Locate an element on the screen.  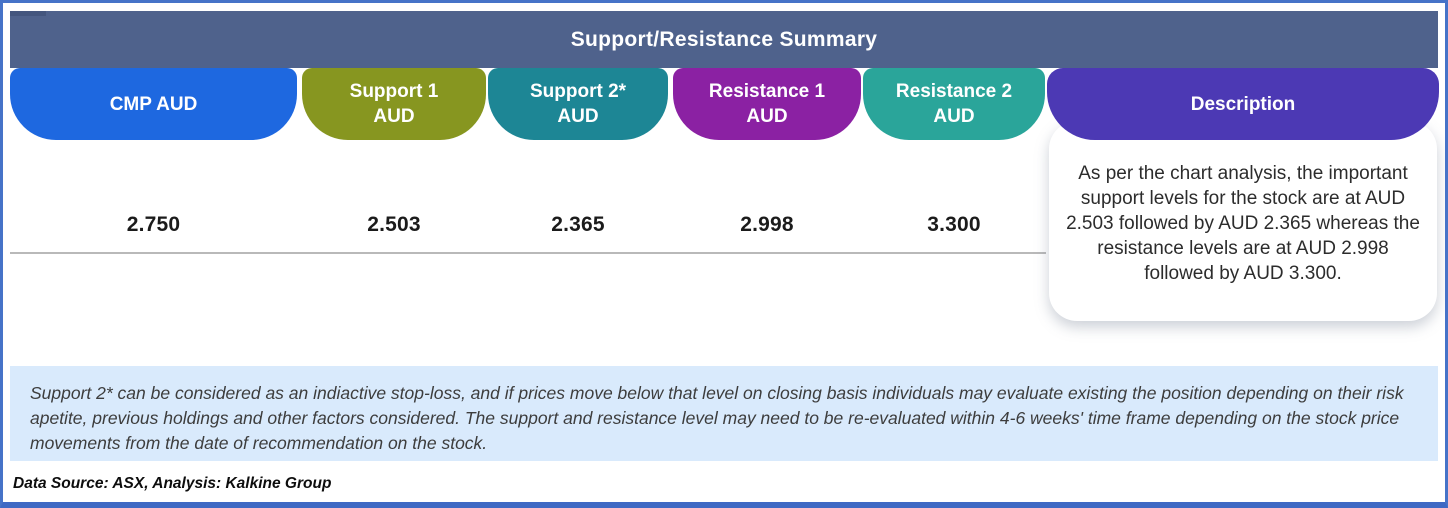
table-title-bar: Support/Resistance Summary is located at coordinates (724, 39).